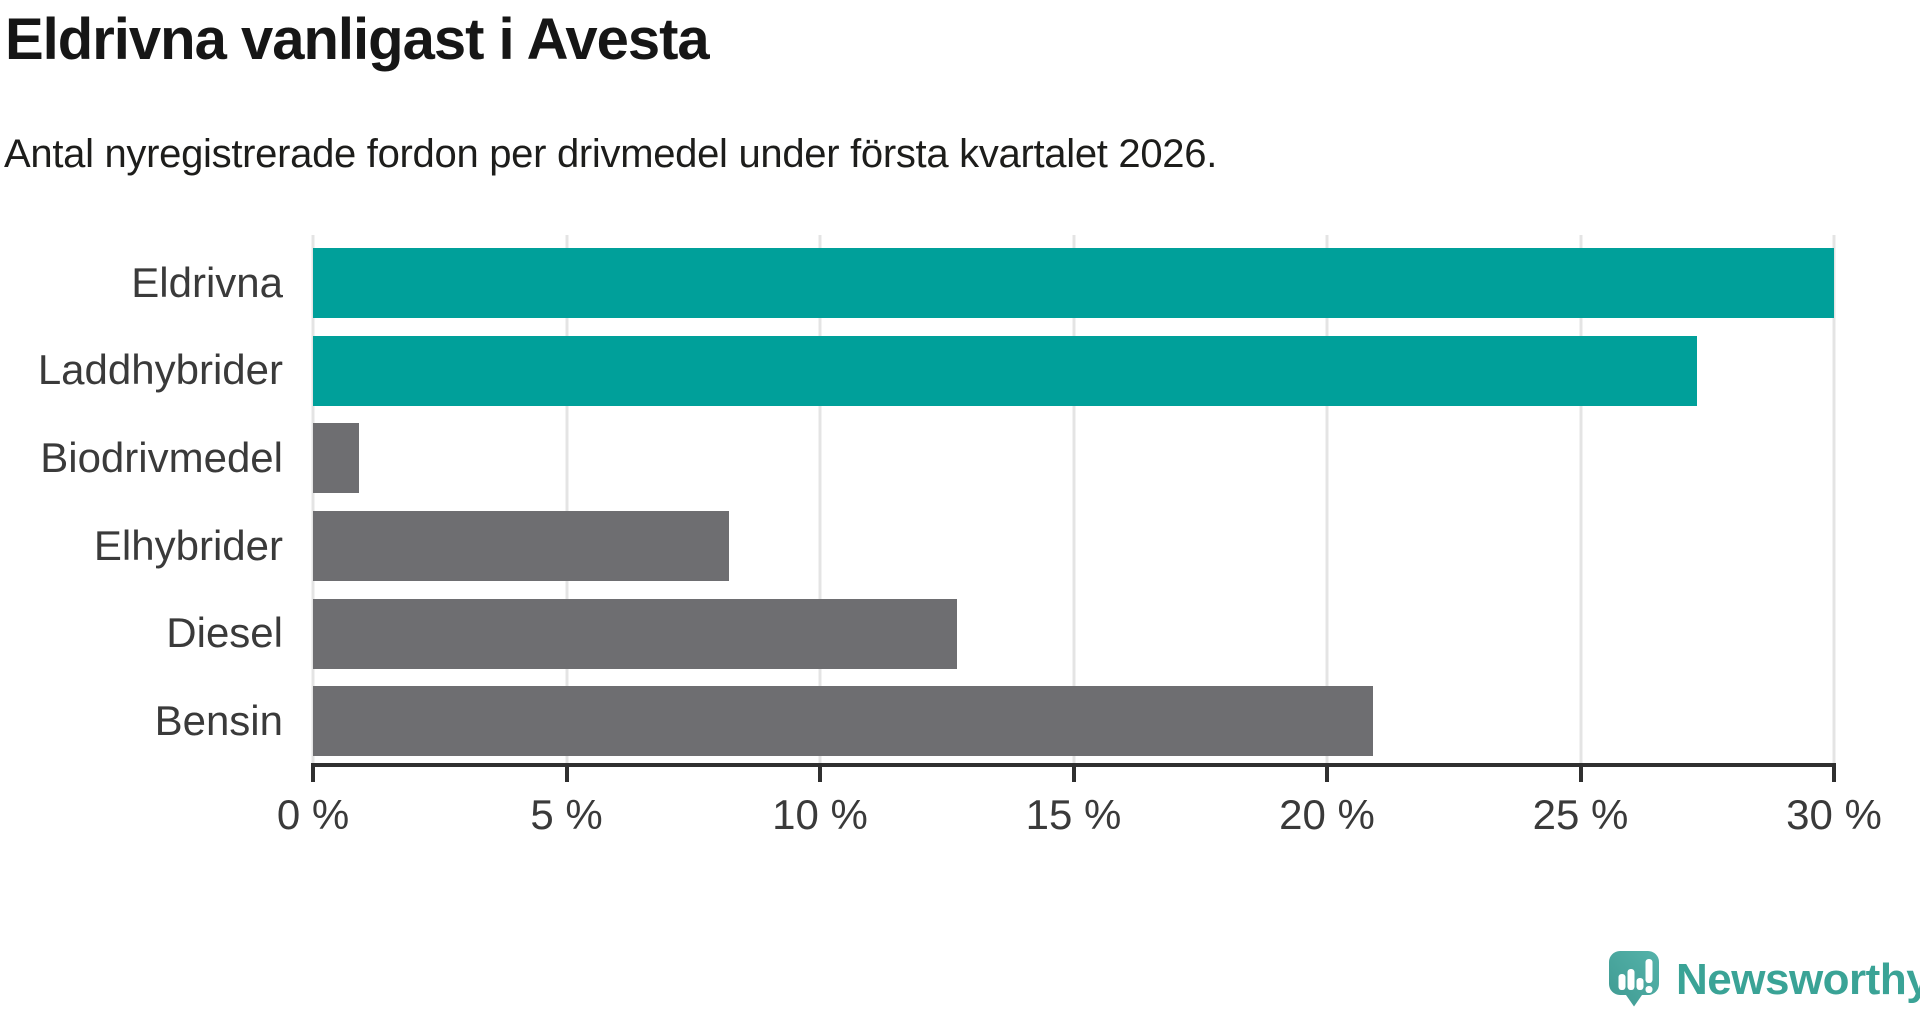 The image size is (1920, 1010). Describe the element at coordinates (521, 546) in the screenshot. I see `bar-elhybrider` at that location.